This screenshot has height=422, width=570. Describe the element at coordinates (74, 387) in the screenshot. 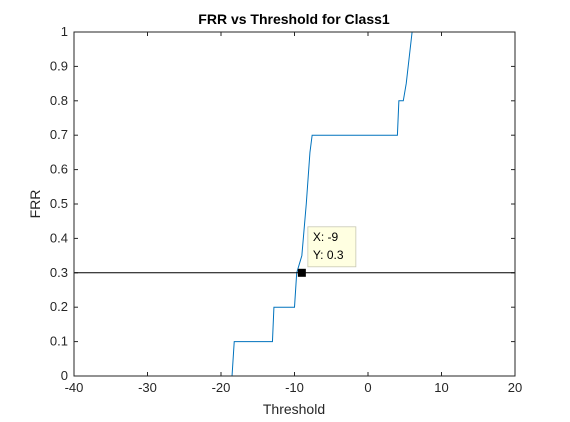

I see `x-tick-label: -40` at that location.